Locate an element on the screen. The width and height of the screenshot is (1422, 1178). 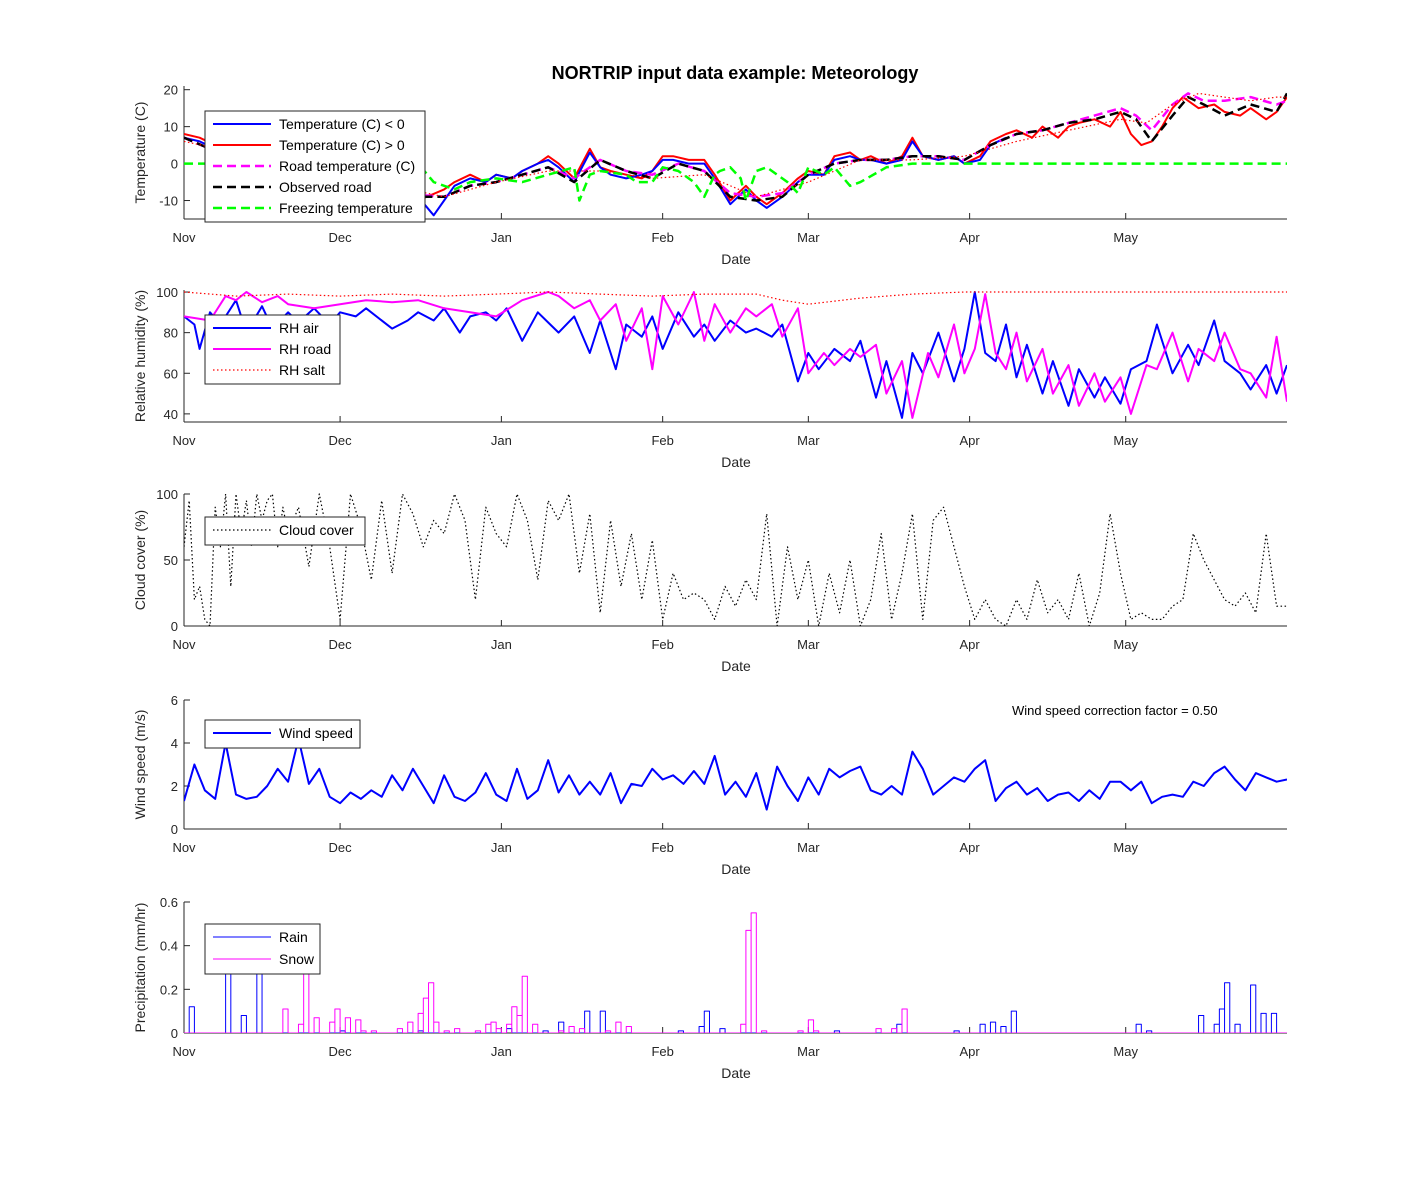
precip-xtick-label: Apr is located at coordinates (970, 1051).